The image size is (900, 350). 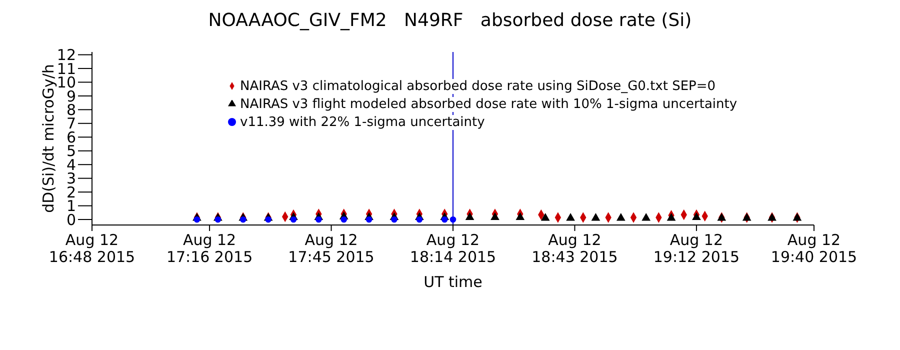 I want to click on x-tick-label: Aug 12 17:16 2015, so click(x=209, y=248).